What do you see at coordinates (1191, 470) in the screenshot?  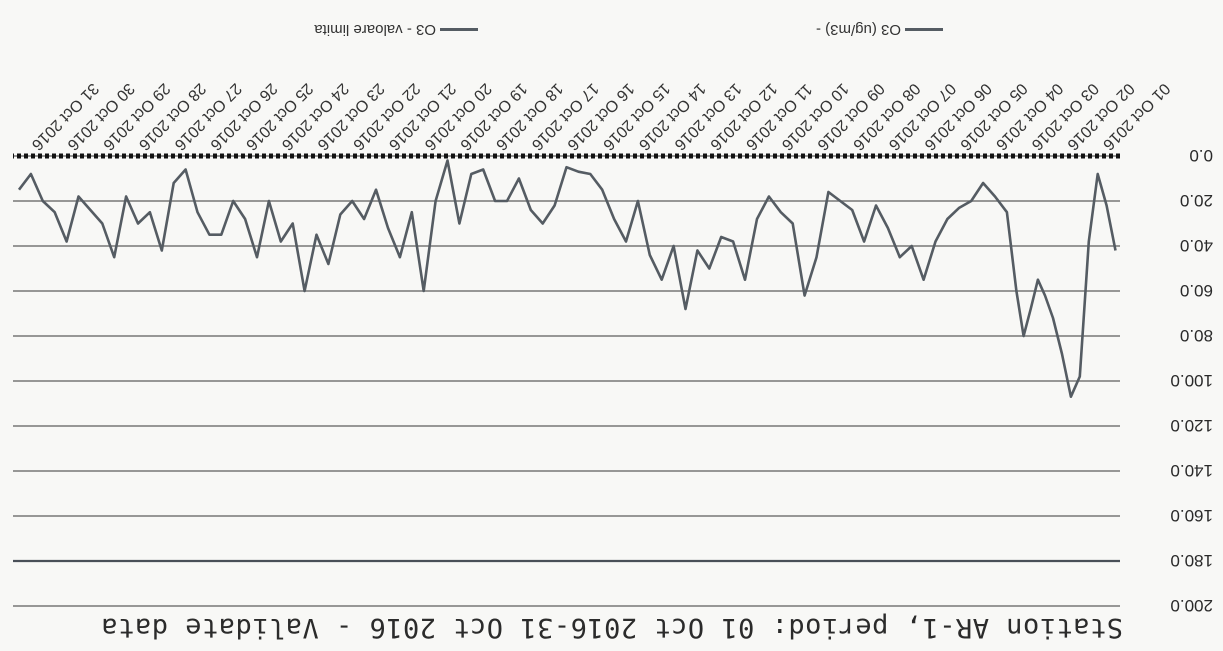 I see `y-tick-label: 140.0` at bounding box center [1191, 470].